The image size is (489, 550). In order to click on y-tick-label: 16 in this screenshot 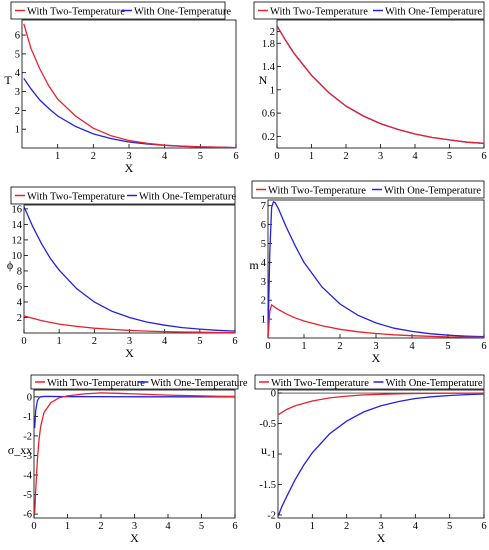, I will do `click(17, 209)`.